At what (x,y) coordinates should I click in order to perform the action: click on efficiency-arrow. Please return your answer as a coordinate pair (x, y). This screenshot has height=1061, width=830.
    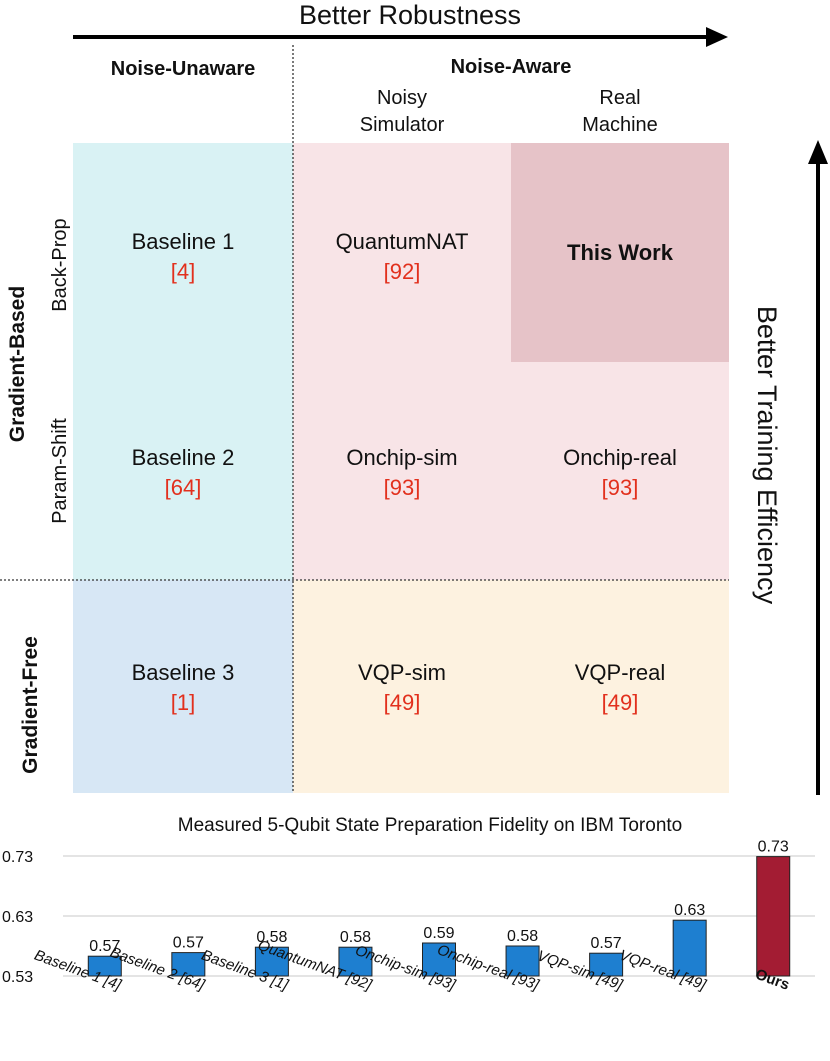
    Looking at the image, I should click on (818, 467).